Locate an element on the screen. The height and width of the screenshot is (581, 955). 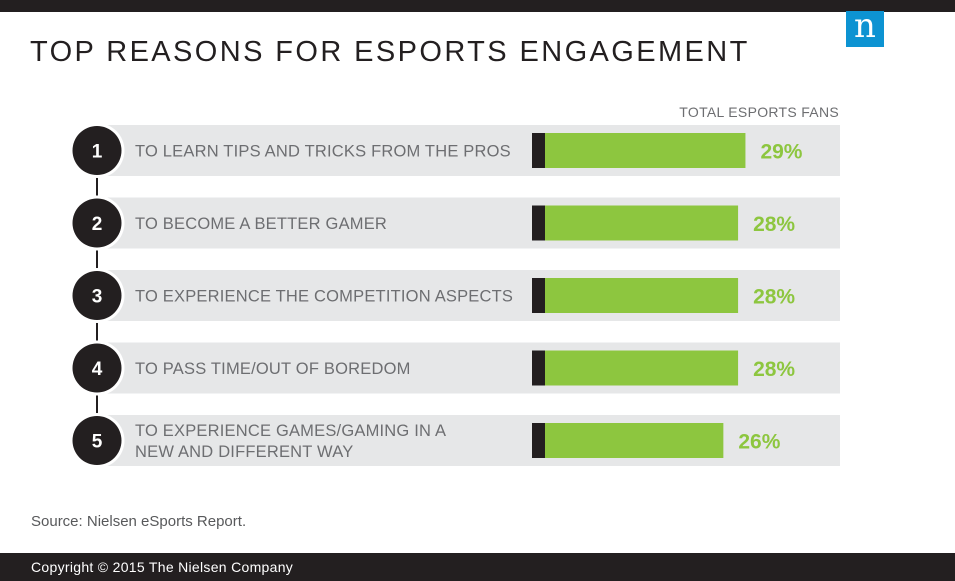
value-label: 26% is located at coordinates (759, 442).